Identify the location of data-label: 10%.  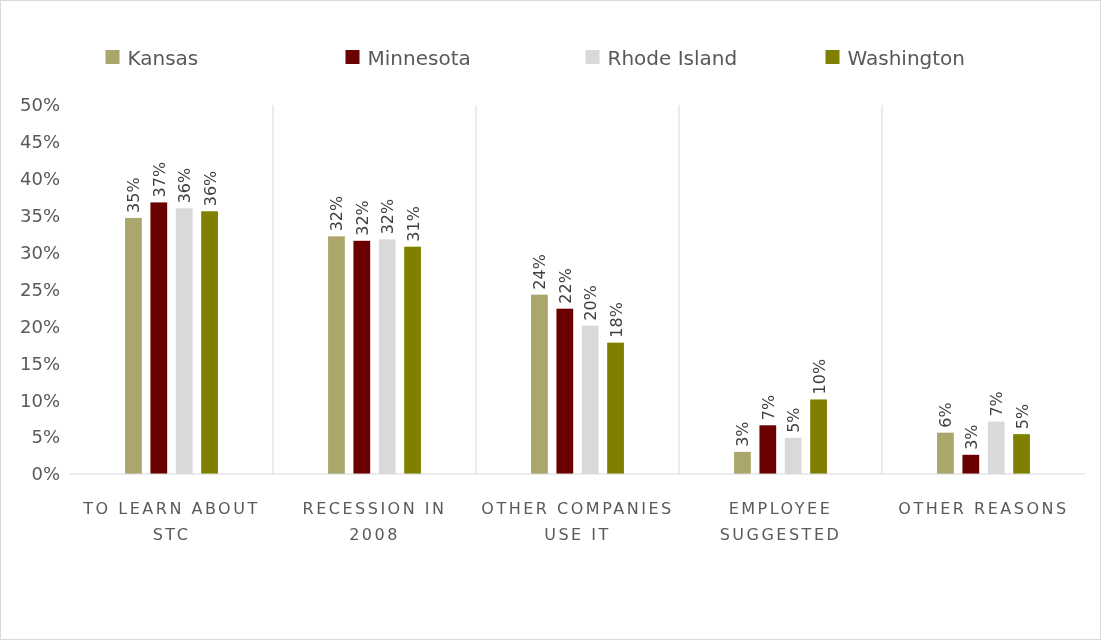
(819, 376).